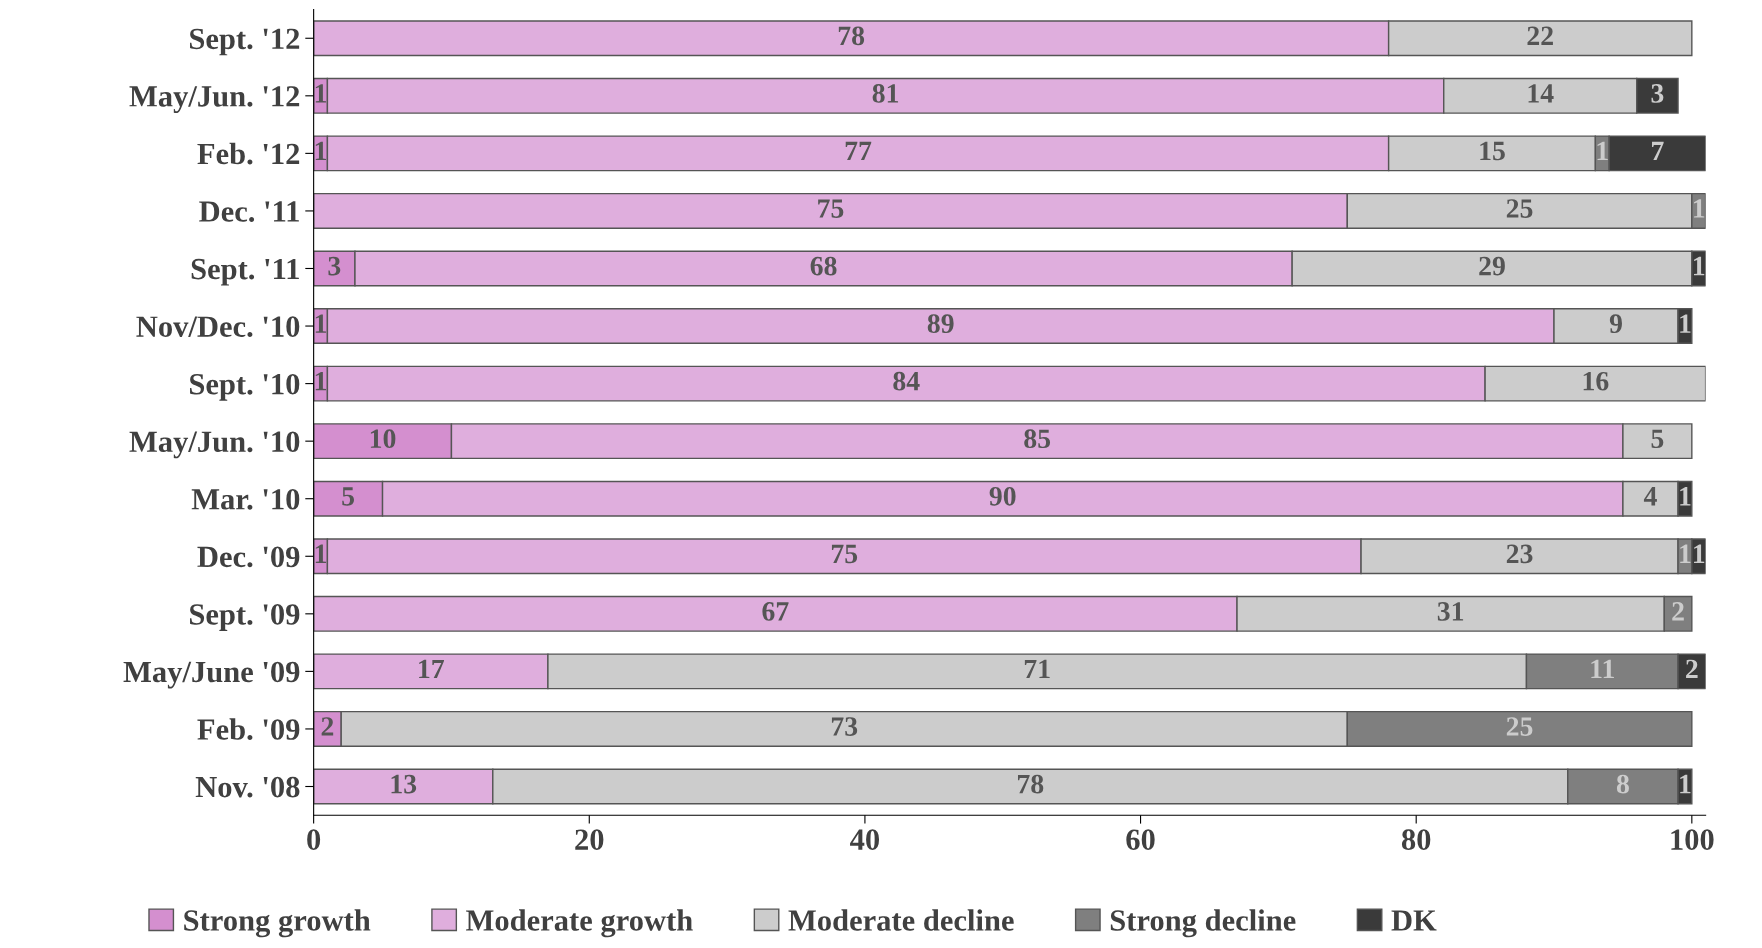 Image resolution: width=1762 pixels, height=948 pixels. What do you see at coordinates (214, 445) in the screenshot?
I see `y-tick-label: May/Jun. '10` at bounding box center [214, 445].